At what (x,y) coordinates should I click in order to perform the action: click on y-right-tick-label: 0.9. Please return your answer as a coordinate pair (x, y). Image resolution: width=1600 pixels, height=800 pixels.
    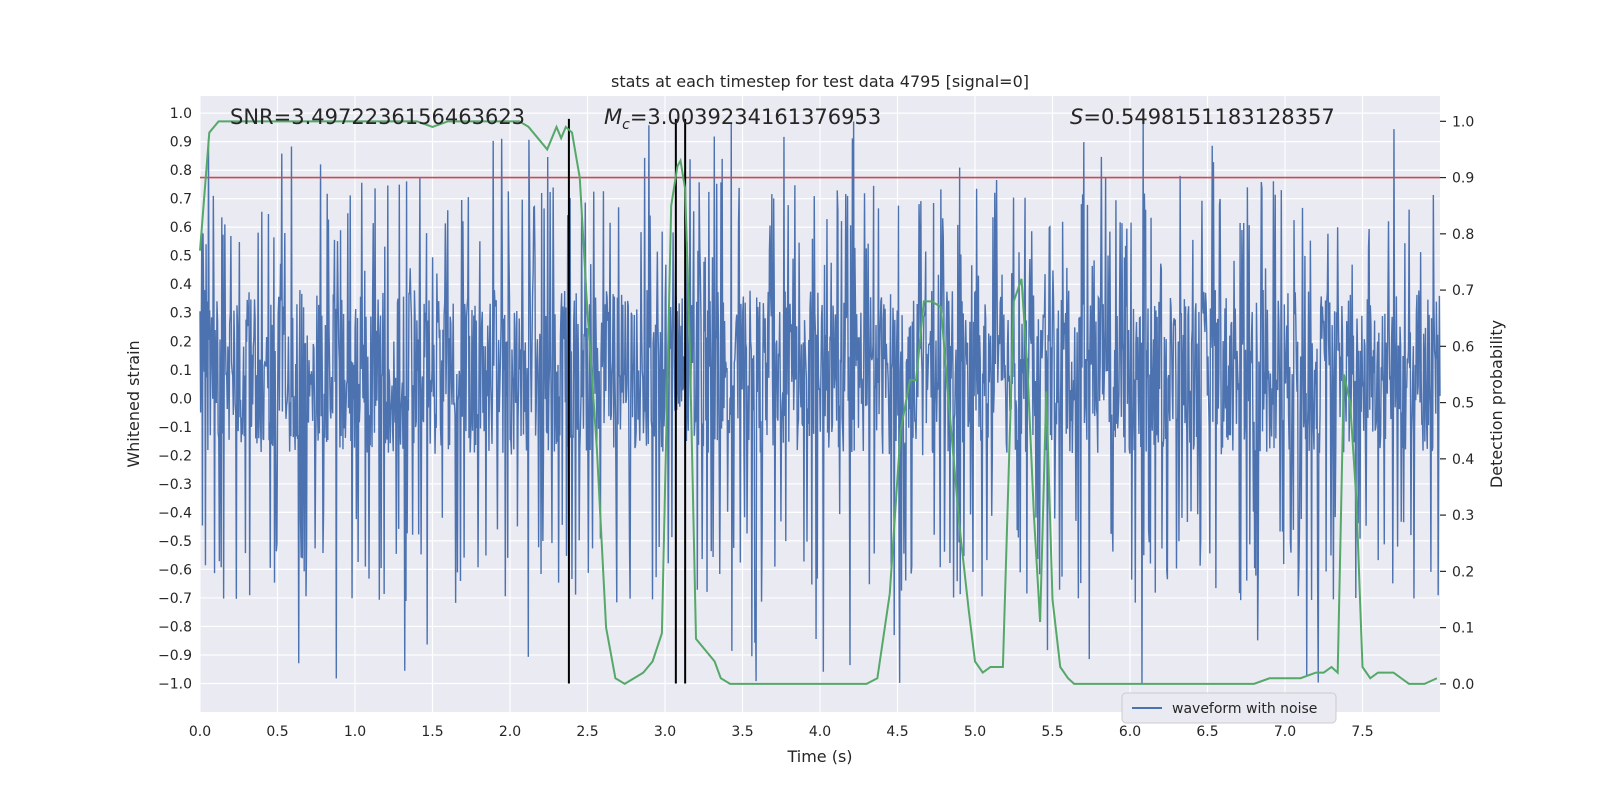
    Looking at the image, I should click on (1463, 179).